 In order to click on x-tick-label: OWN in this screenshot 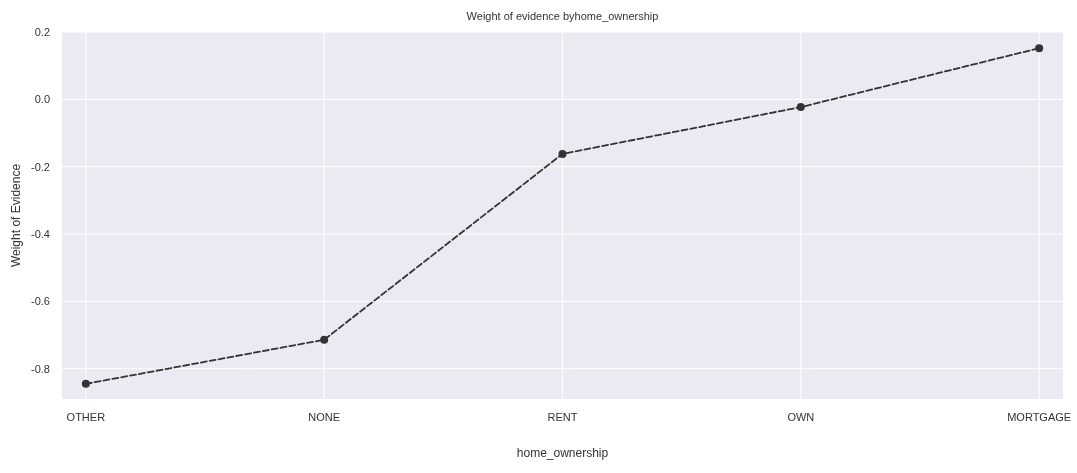, I will do `click(801, 417)`.